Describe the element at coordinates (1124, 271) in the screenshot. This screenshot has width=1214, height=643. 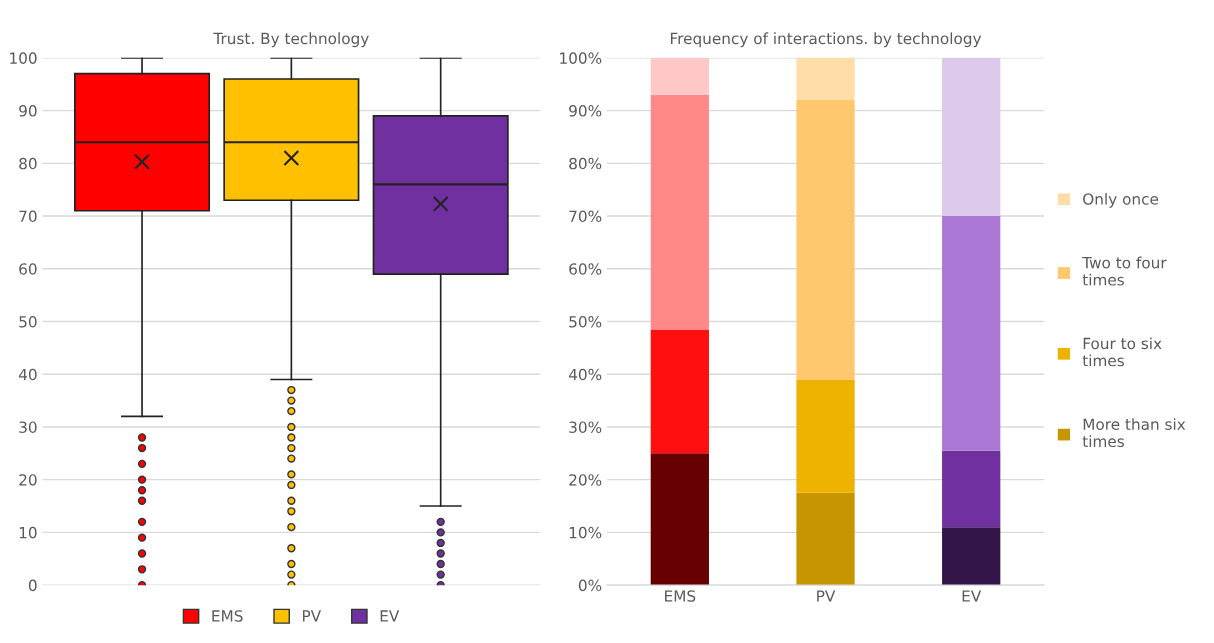
I see `legend-label: Two to four times` at that location.